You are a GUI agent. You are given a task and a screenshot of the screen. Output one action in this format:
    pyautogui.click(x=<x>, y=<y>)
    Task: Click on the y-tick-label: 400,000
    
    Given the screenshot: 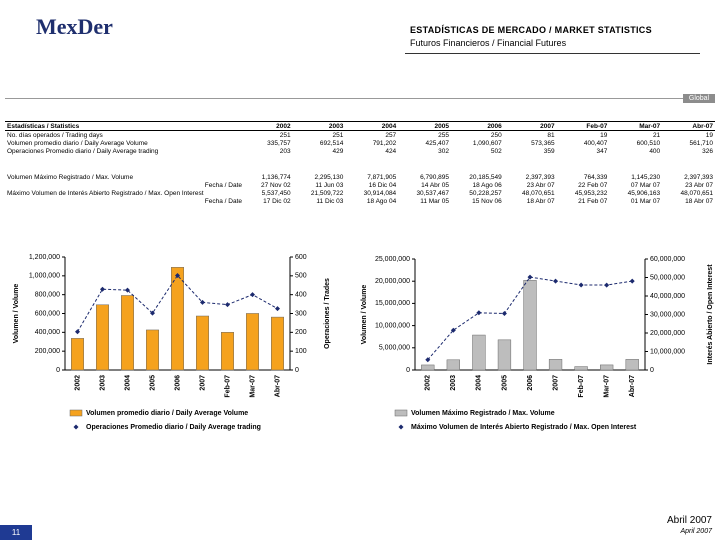 What is the action you would take?
    pyautogui.click(x=47, y=332)
    